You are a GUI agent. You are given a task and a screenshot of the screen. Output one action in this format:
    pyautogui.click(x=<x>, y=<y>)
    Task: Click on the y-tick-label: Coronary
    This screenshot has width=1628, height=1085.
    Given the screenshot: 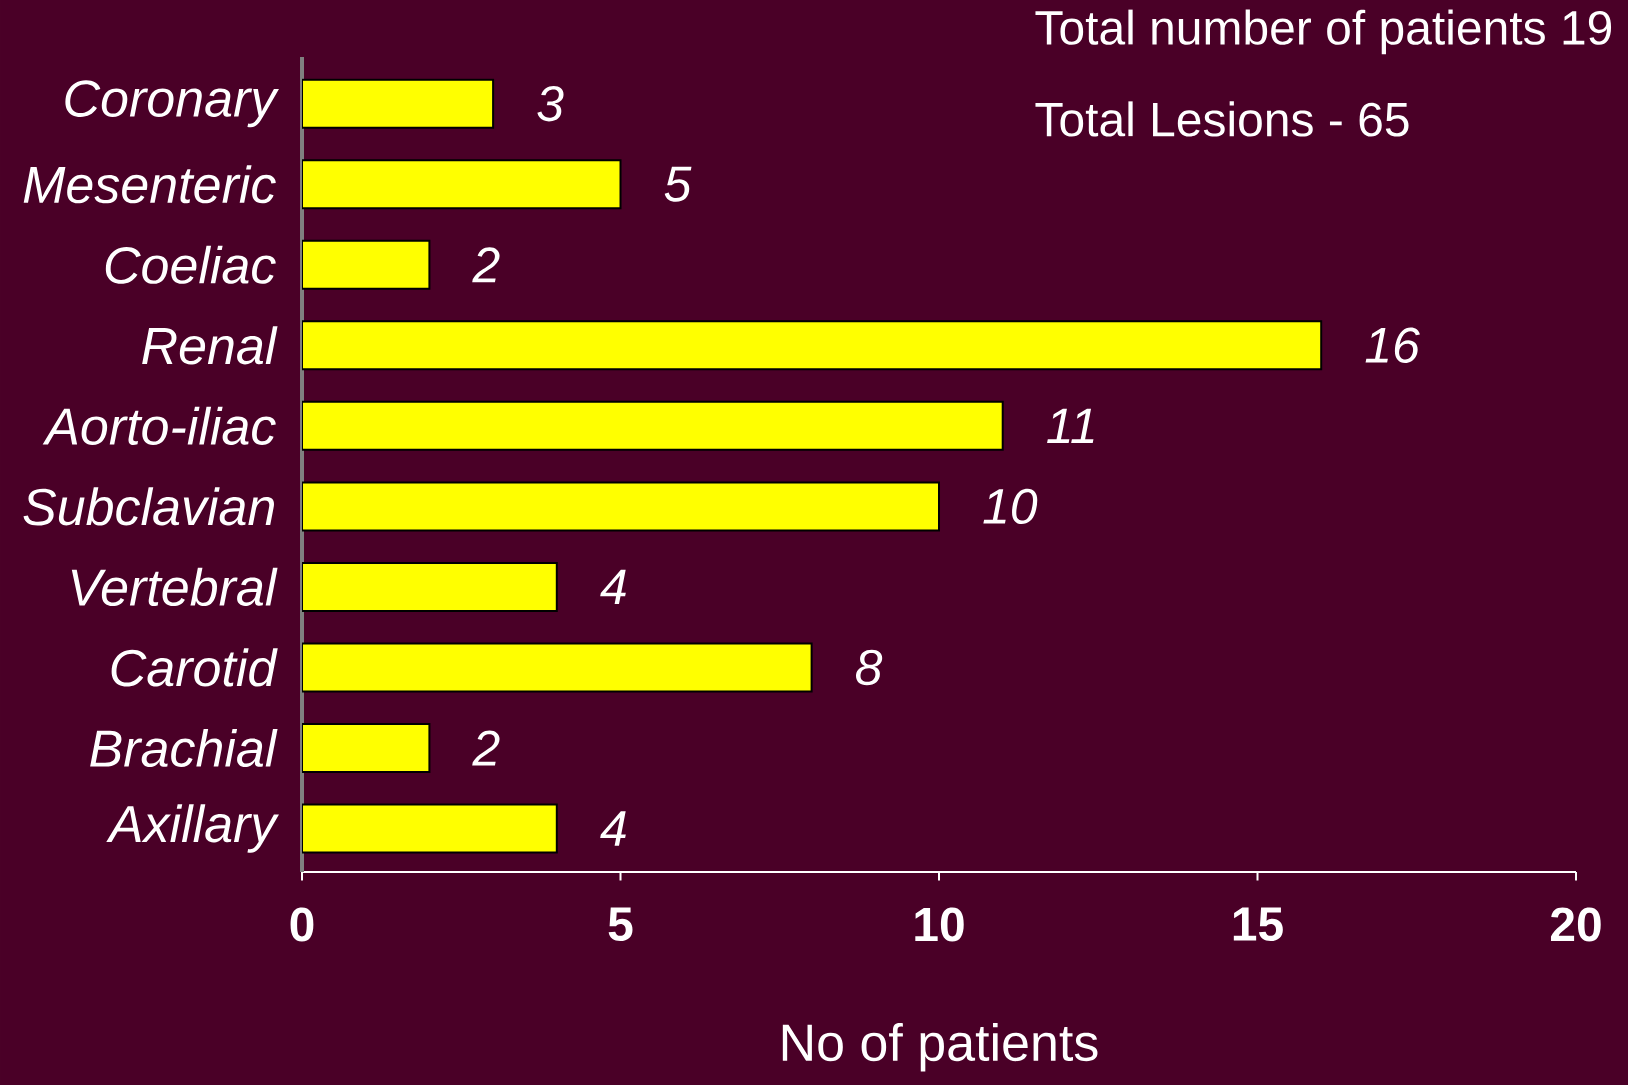 What is the action you would take?
    pyautogui.click(x=172, y=104)
    